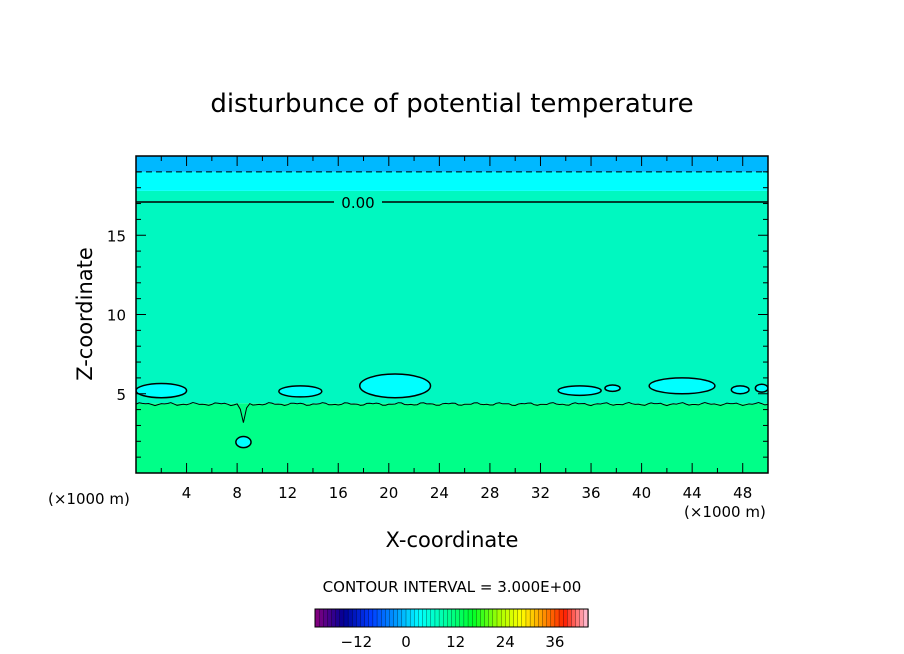  I want to click on colorbar-frame, so click(451, 618).